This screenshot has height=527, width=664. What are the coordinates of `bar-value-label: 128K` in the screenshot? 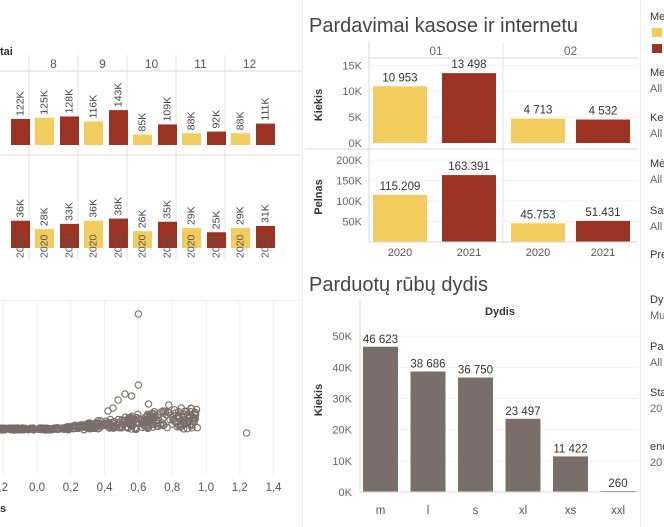 It's located at (70, 101).